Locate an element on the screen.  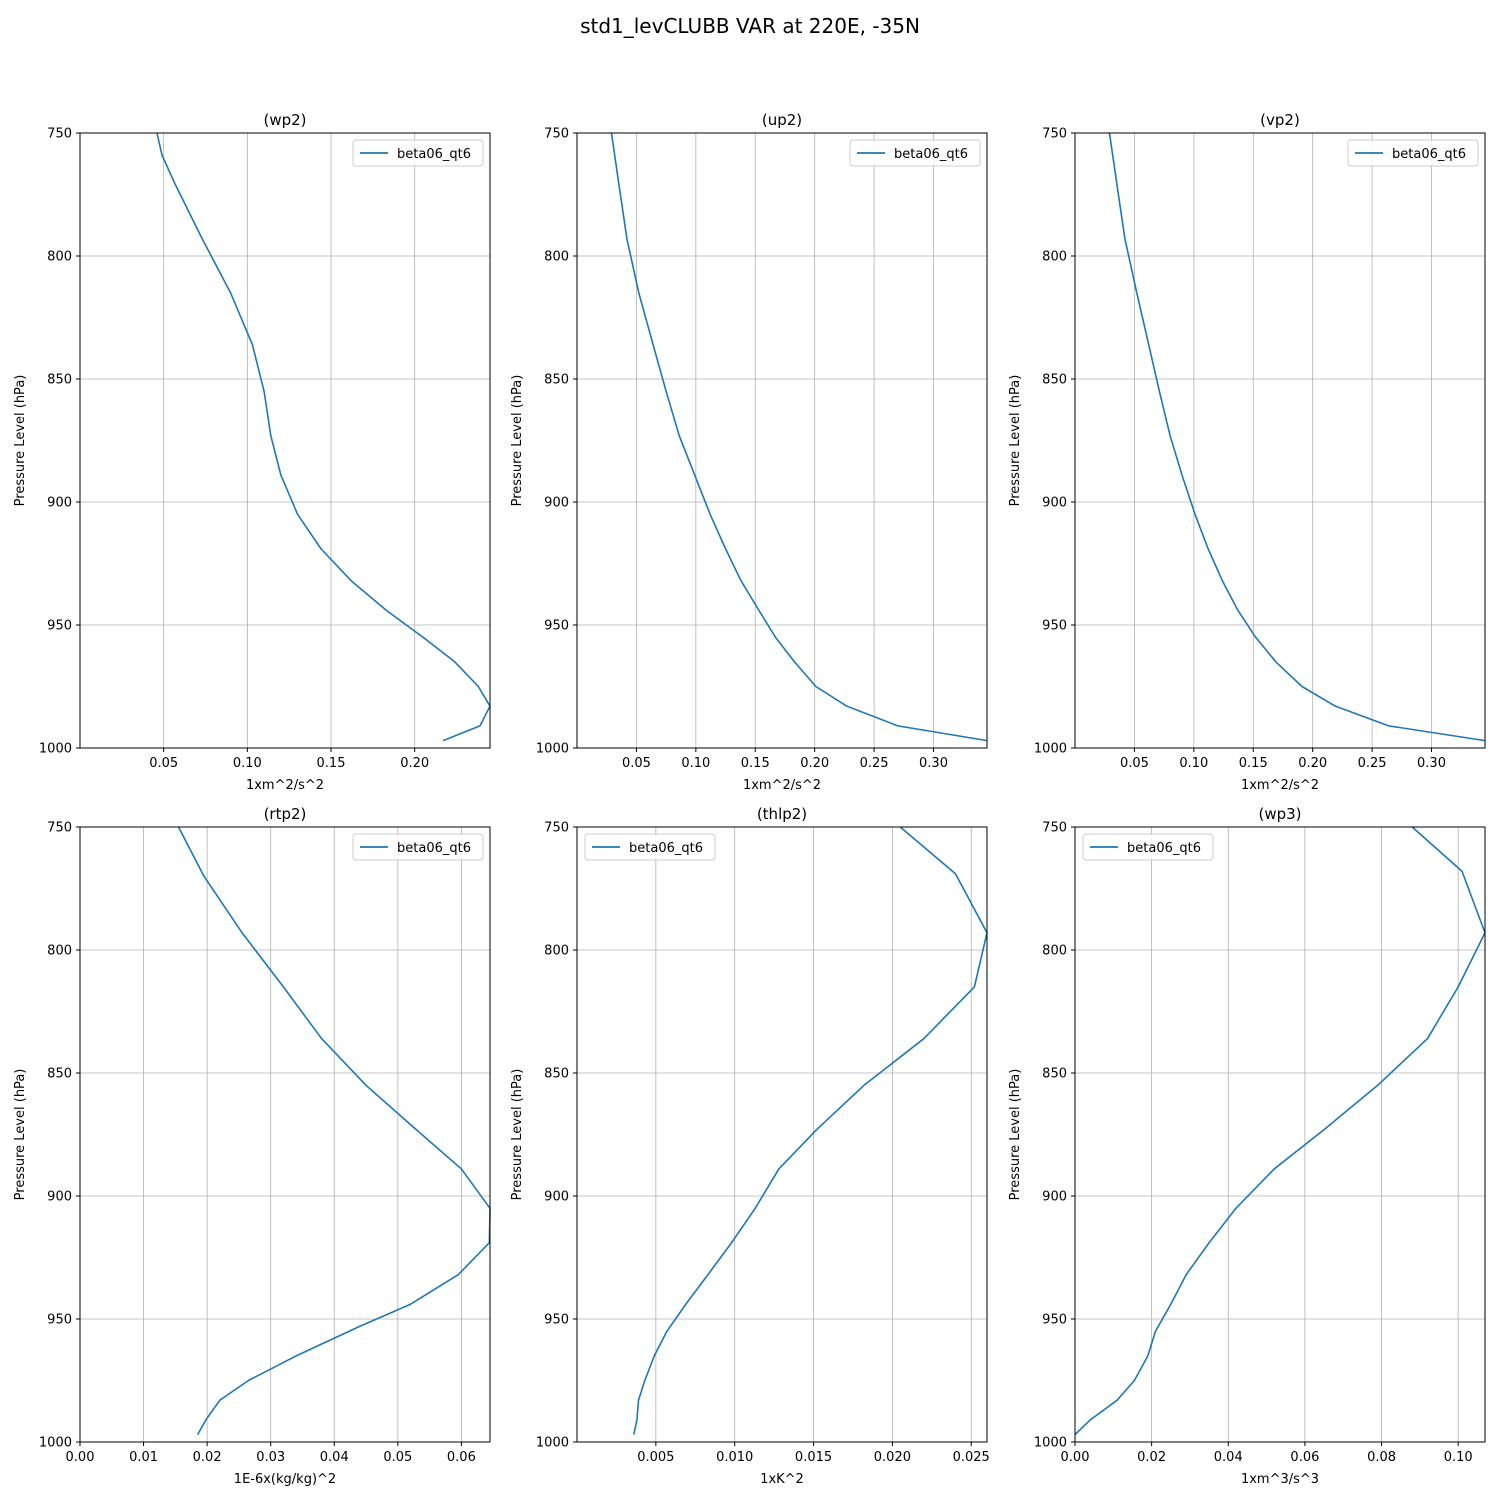
subplot-title: (rtp2) is located at coordinates (285, 814).